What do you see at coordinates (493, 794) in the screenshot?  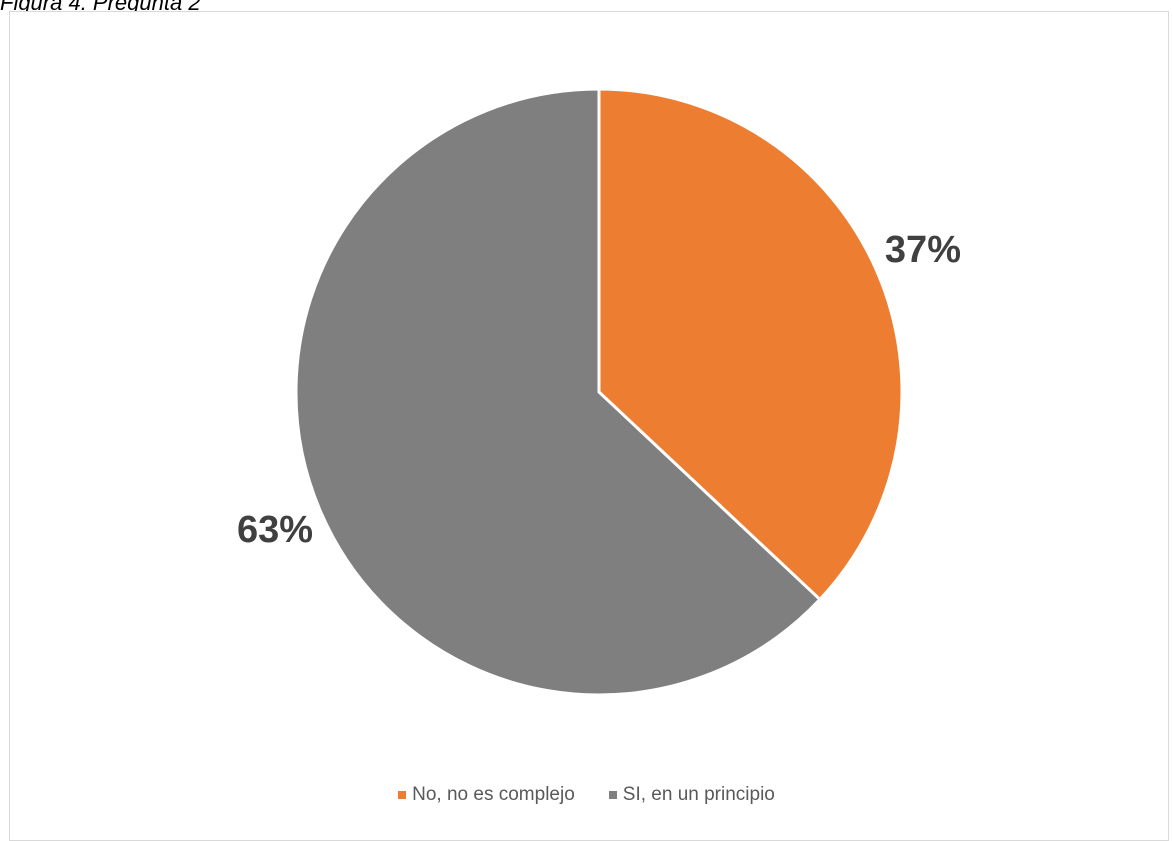 I see `legend-label-no: No, no es complejo` at bounding box center [493, 794].